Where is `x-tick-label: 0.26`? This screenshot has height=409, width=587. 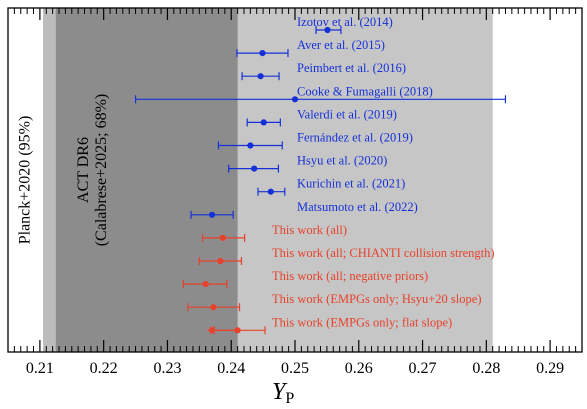
x-tick-label: 0.26 is located at coordinates (359, 368).